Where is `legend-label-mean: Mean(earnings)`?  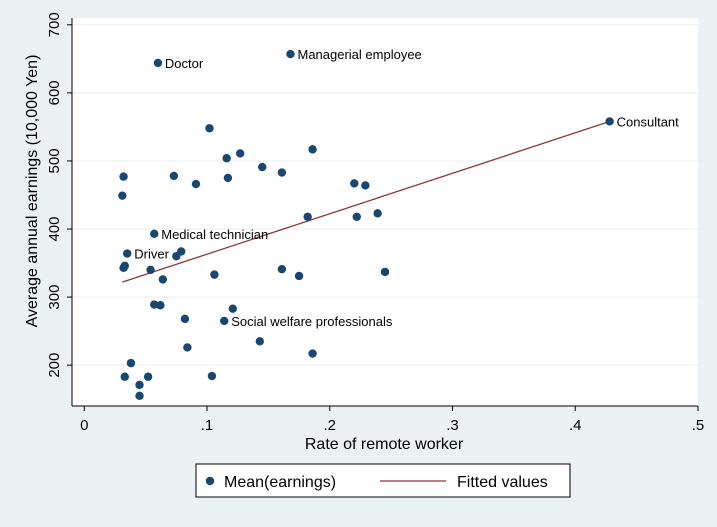
legend-label-mean: Mean(earnings) is located at coordinates (280, 482).